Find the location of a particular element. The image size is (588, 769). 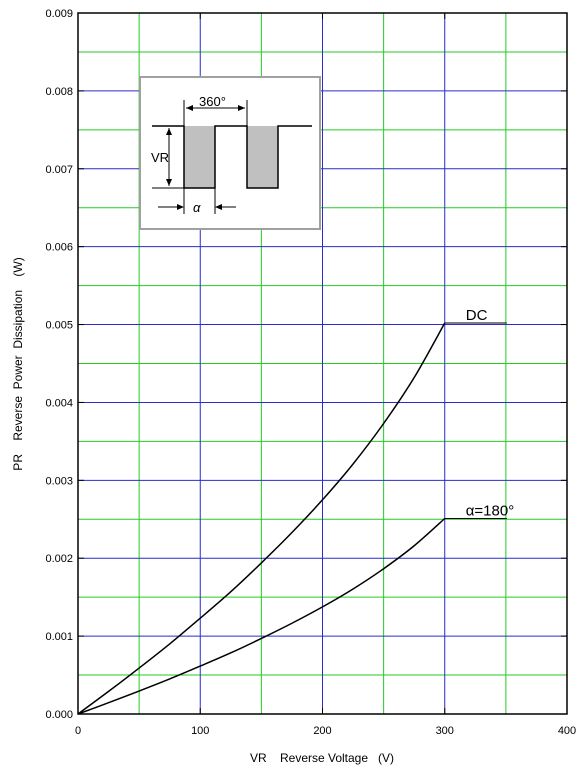

y-tick-label: 0.003 is located at coordinates (59, 481).